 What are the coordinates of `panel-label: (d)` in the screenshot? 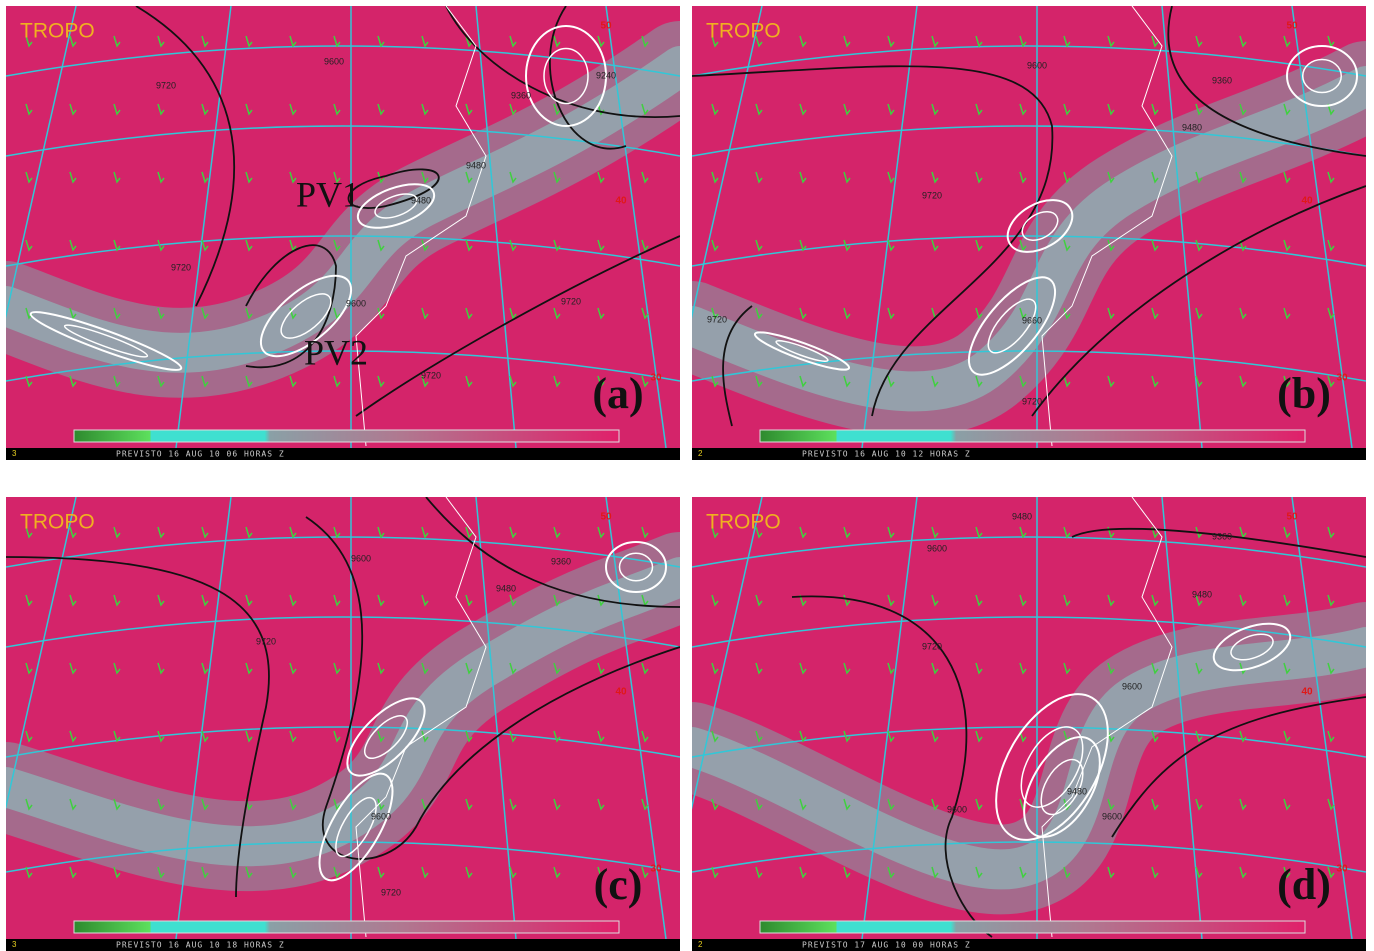 It's located at (1304, 884).